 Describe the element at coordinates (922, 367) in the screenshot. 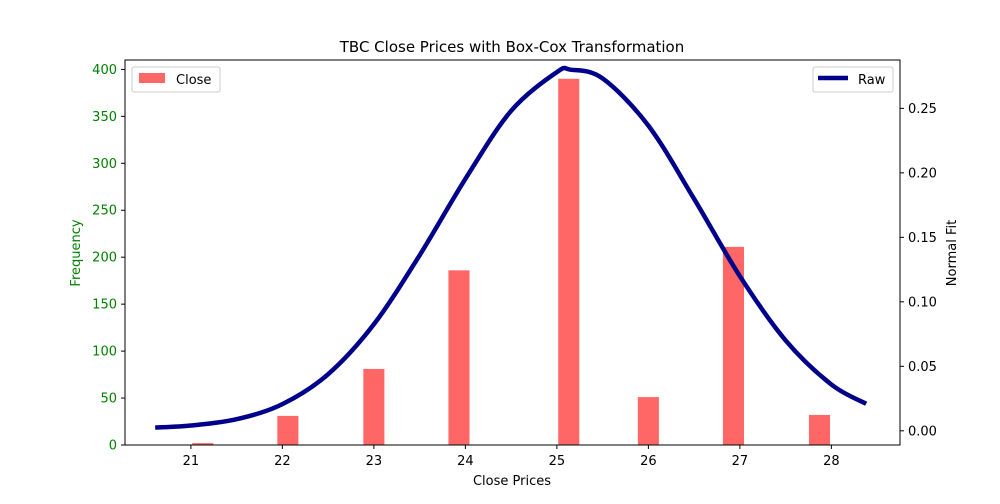

I see `y-right-tick-label: 0.05` at that location.